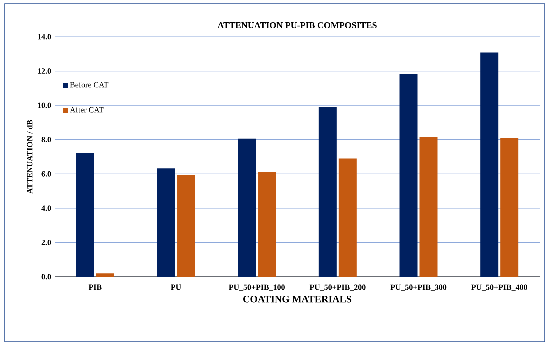 This screenshot has height=347, width=550. I want to click on chart-title: ATTENUATION PU-PIB COMPOSITES, so click(297, 25).